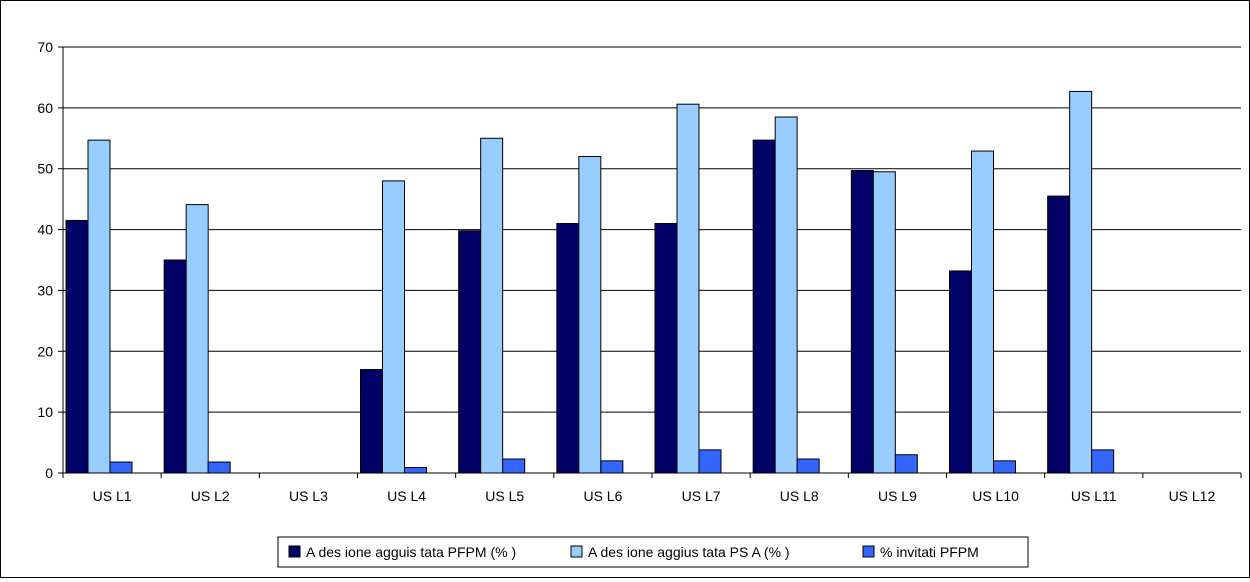 Image resolution: width=1250 pixels, height=582 pixels. Describe the element at coordinates (710, 461) in the screenshot. I see `bar-series-3-usl7` at that location.